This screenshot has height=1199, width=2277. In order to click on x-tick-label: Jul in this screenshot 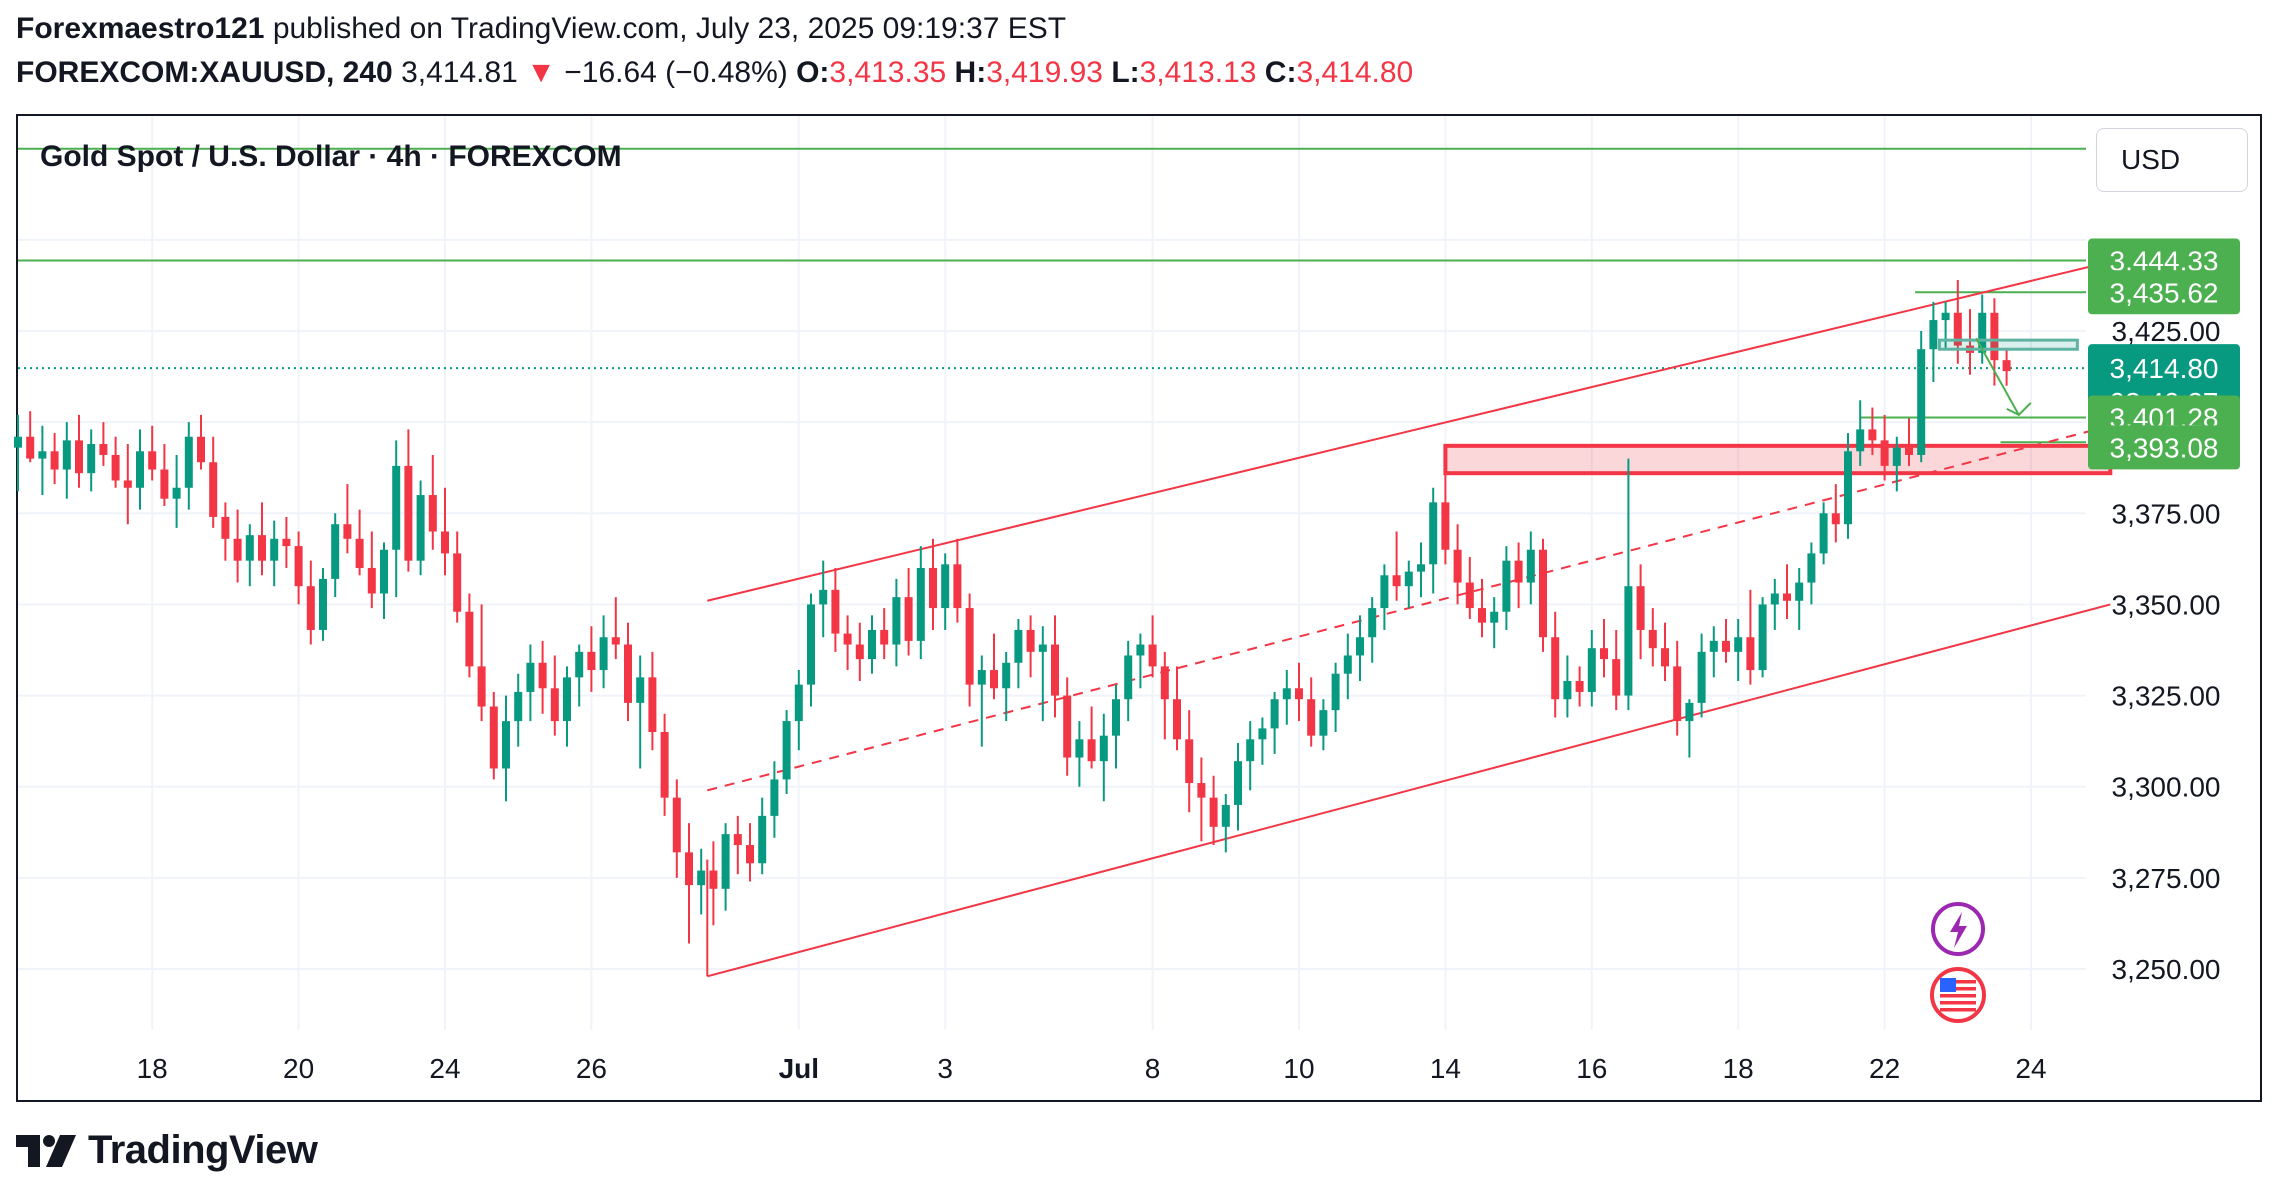, I will do `click(799, 1068)`.